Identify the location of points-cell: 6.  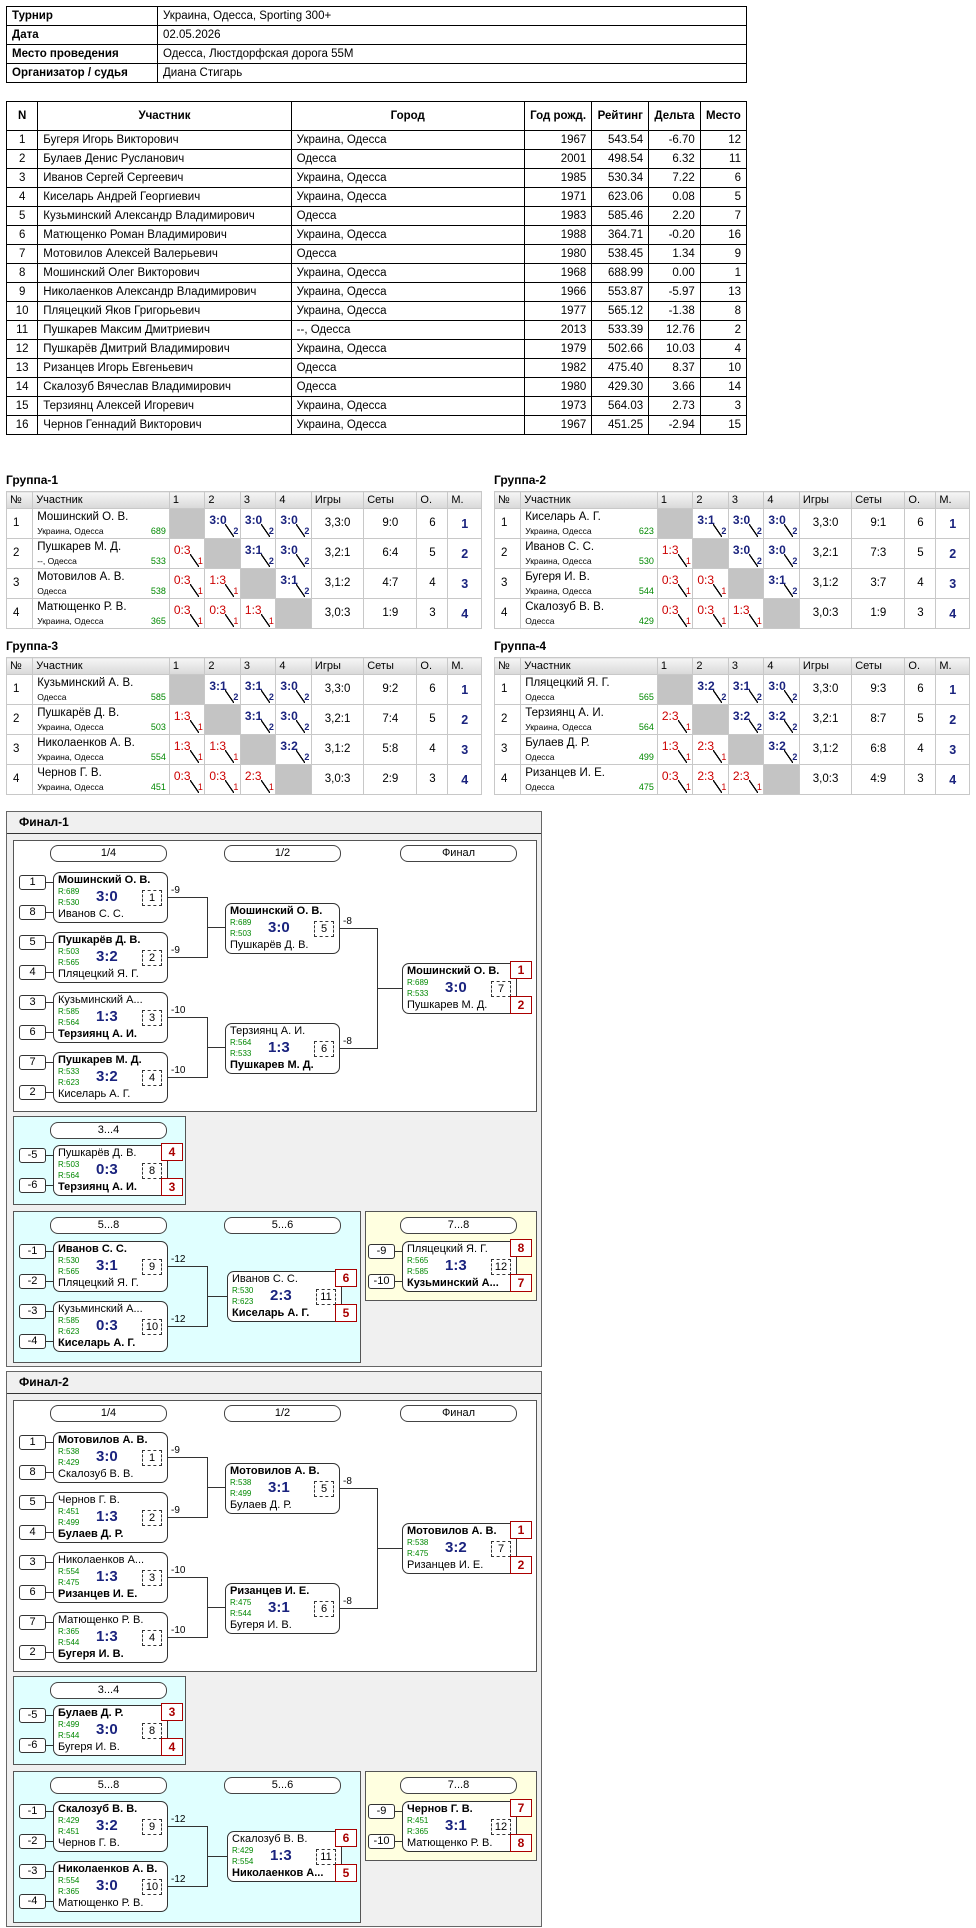
(432, 689).